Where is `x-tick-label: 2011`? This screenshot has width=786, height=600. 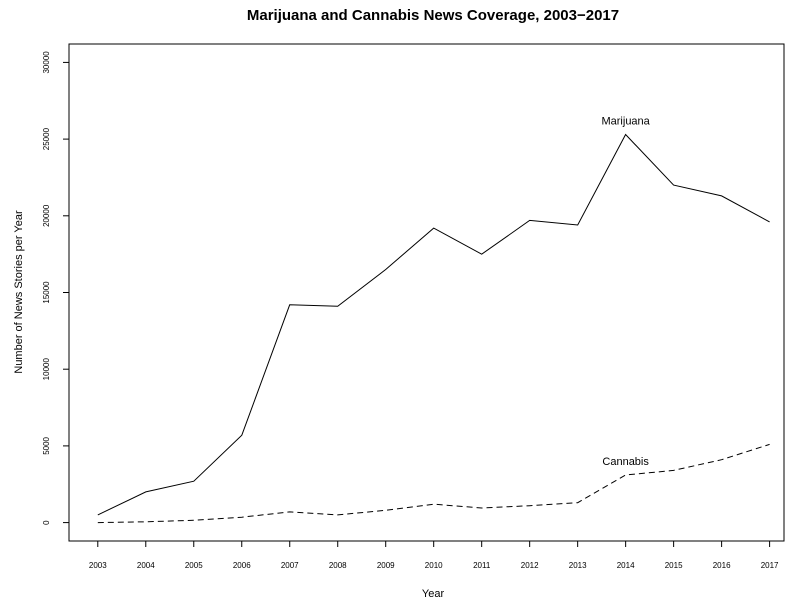
x-tick-label: 2011 is located at coordinates (482, 565).